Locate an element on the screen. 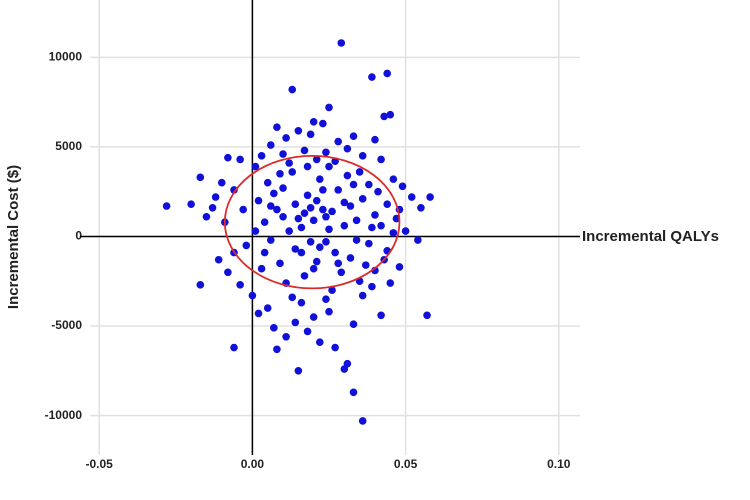  confidence-ellipse is located at coordinates (312, 222).